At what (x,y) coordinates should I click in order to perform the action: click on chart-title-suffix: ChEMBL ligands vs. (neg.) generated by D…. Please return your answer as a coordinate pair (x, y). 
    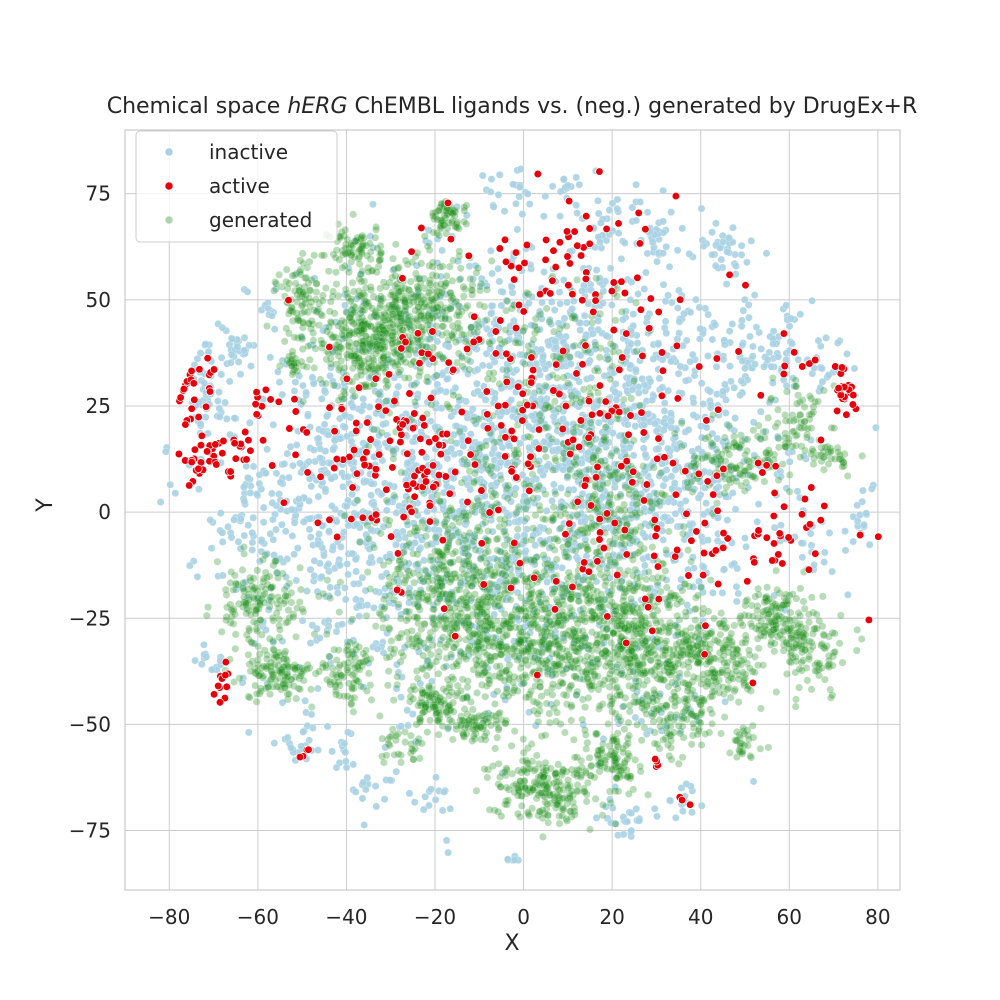
    Looking at the image, I should click on (633, 106).